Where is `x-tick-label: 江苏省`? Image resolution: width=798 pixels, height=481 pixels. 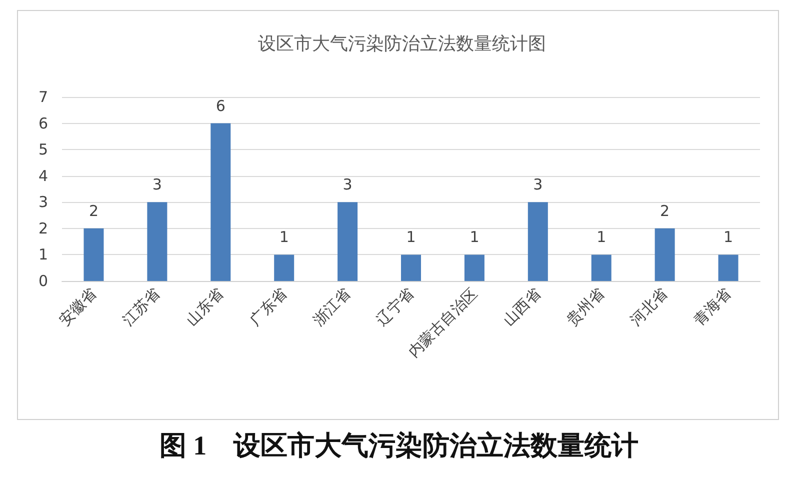 x-tick-label: 江苏省 is located at coordinates (141, 307).